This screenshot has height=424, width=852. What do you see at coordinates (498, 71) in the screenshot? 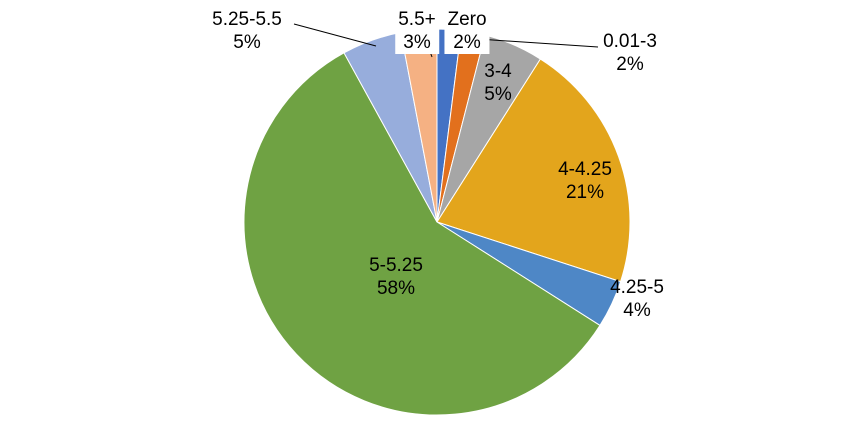
I see `slice-label-name: 3-4` at bounding box center [498, 71].